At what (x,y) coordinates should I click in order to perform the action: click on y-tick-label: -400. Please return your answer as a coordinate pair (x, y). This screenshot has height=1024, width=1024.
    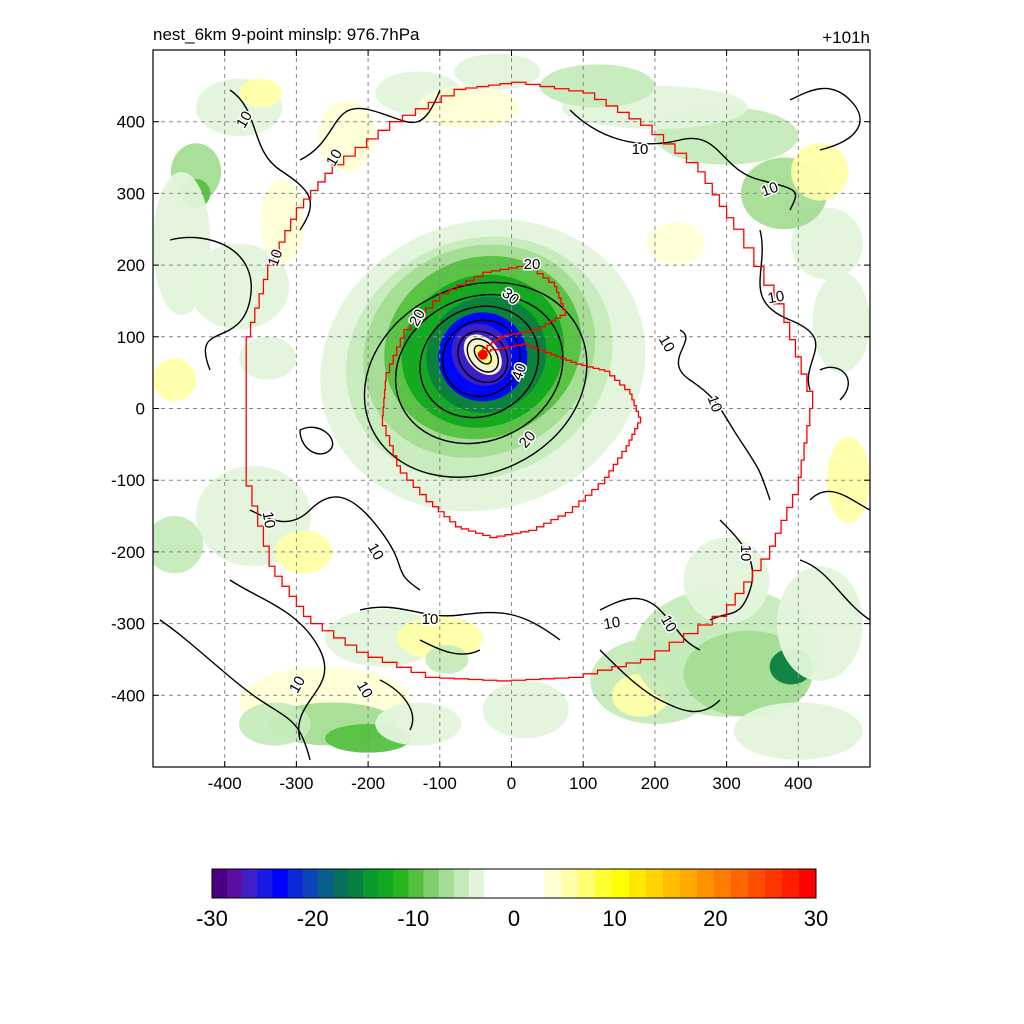
    Looking at the image, I should click on (128, 695).